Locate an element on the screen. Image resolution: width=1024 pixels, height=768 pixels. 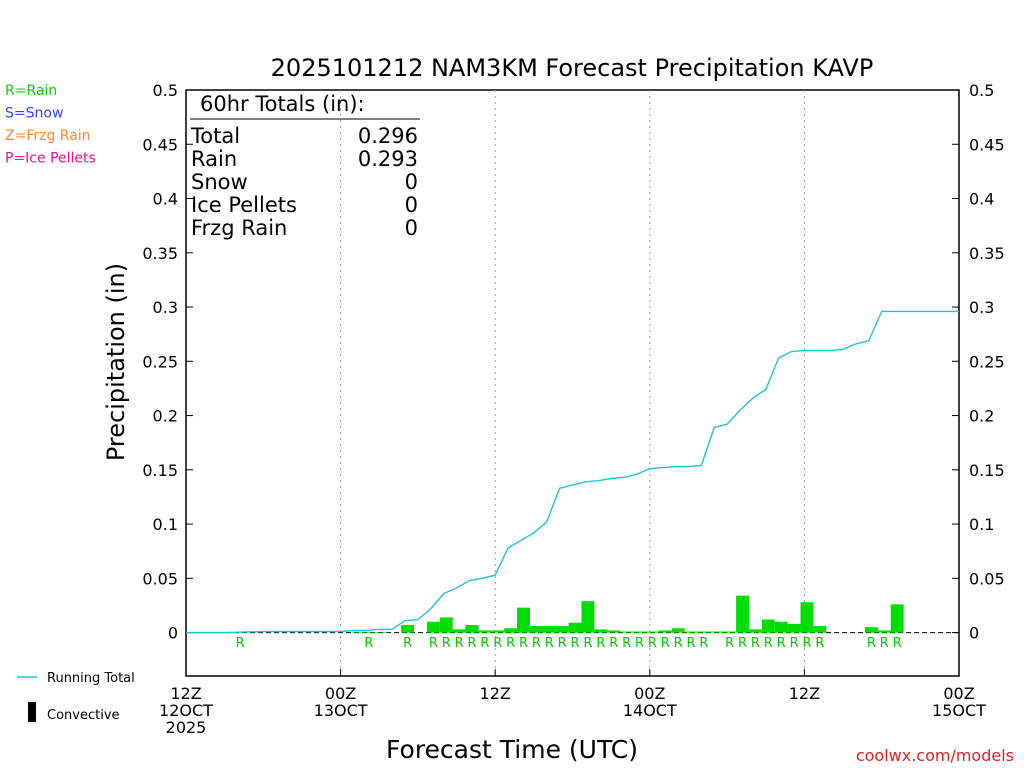
convective-legend-label: Convective is located at coordinates (83, 715).